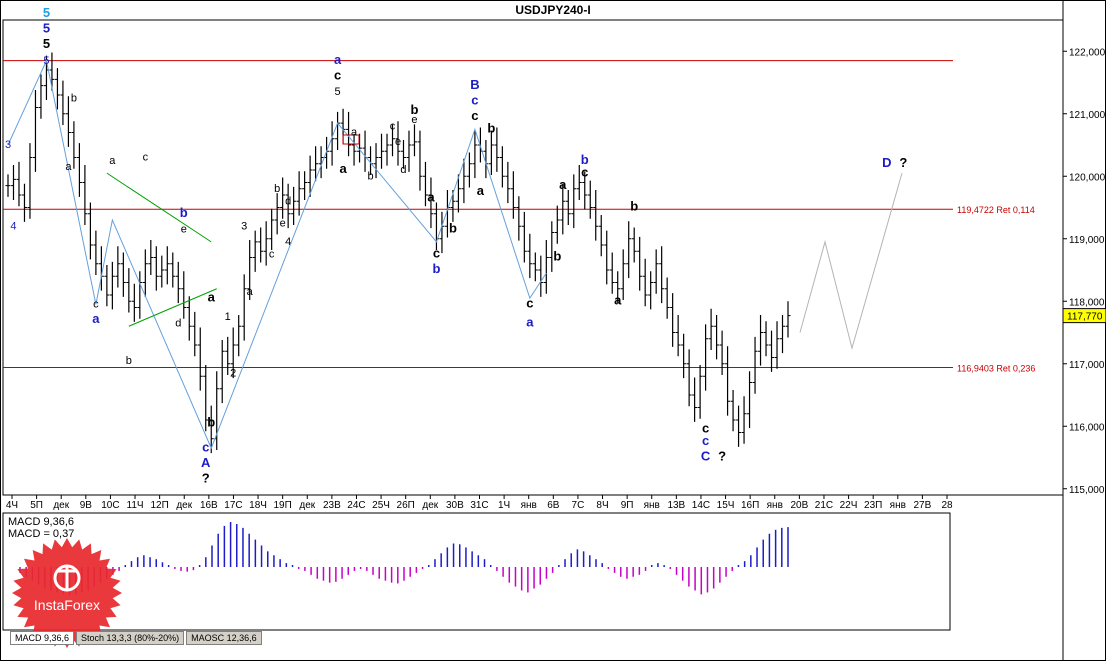  I want to click on macd-label-value: MACD = 0,37, so click(41, 534).